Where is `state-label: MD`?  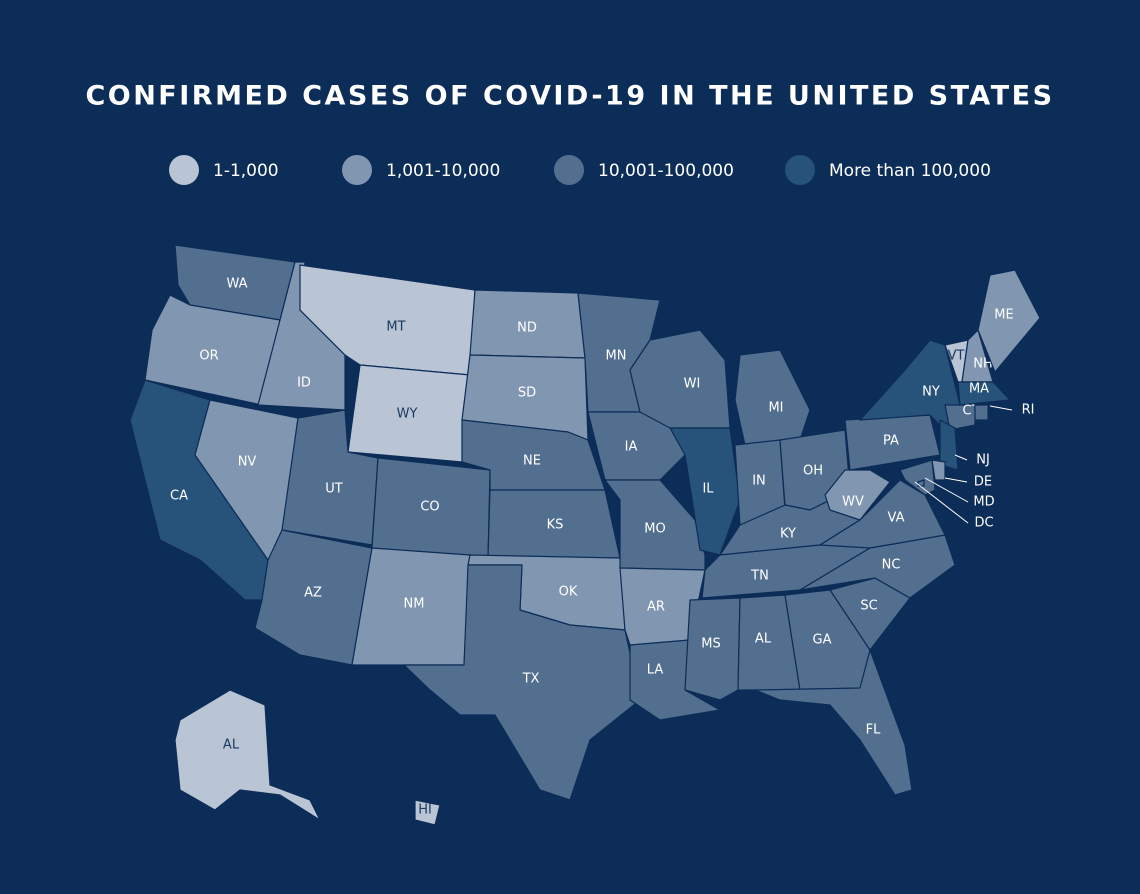 state-label: MD is located at coordinates (983, 502).